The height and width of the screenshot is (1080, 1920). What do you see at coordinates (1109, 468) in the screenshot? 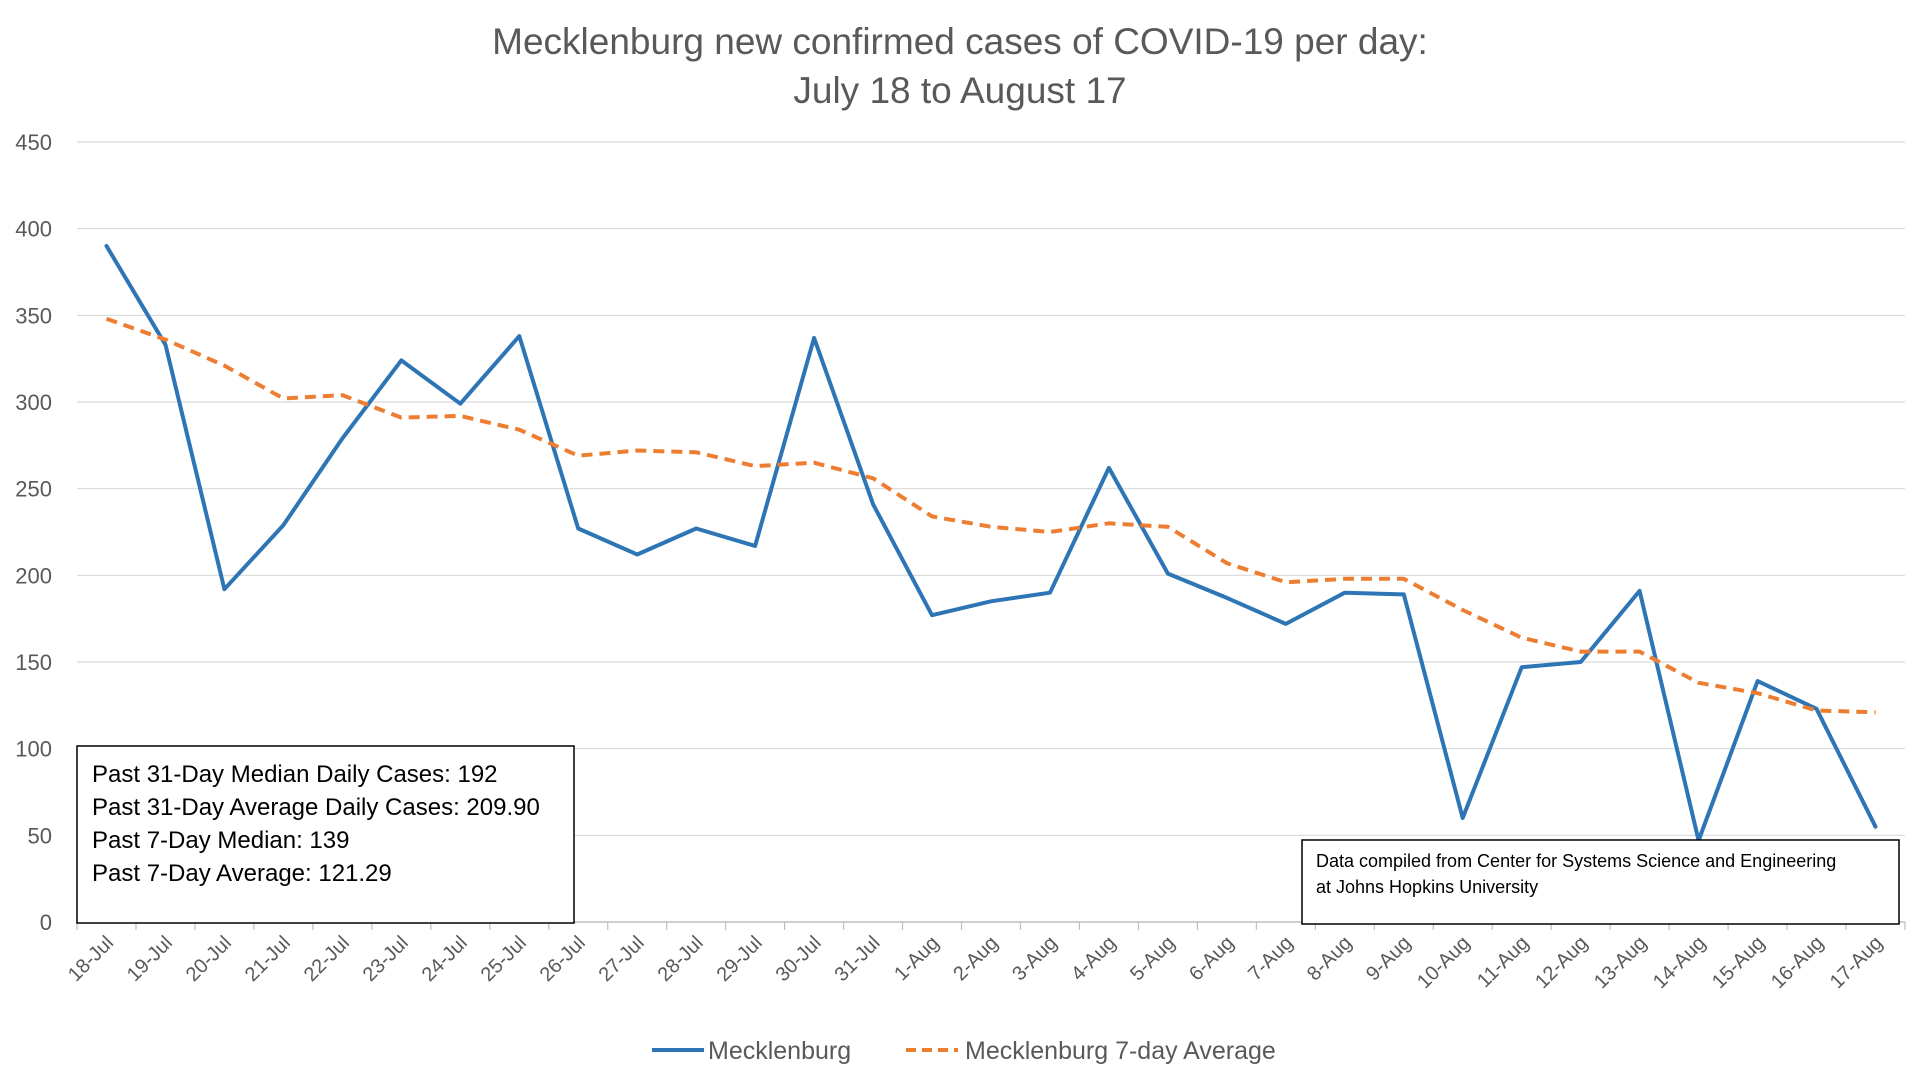
I see `data-point-mecklenburg-4-Aug` at bounding box center [1109, 468].